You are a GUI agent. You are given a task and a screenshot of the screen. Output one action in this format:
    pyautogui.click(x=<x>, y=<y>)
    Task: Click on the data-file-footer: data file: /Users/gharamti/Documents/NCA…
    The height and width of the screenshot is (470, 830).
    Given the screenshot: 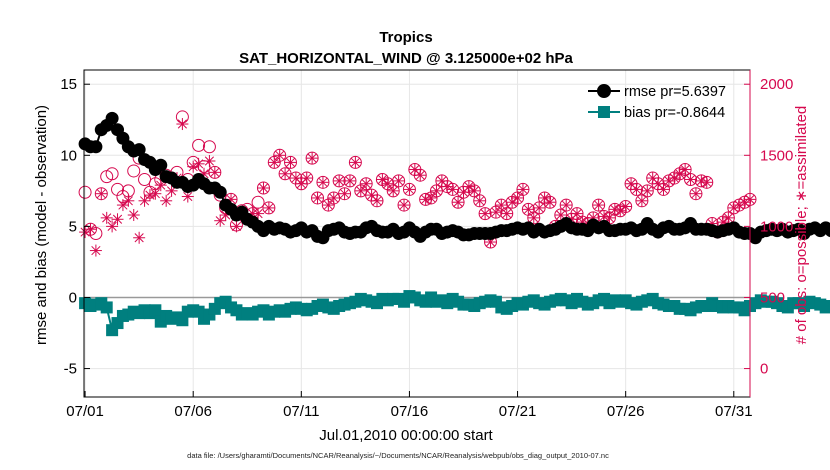 What is the action you would take?
    pyautogui.click(x=398, y=455)
    